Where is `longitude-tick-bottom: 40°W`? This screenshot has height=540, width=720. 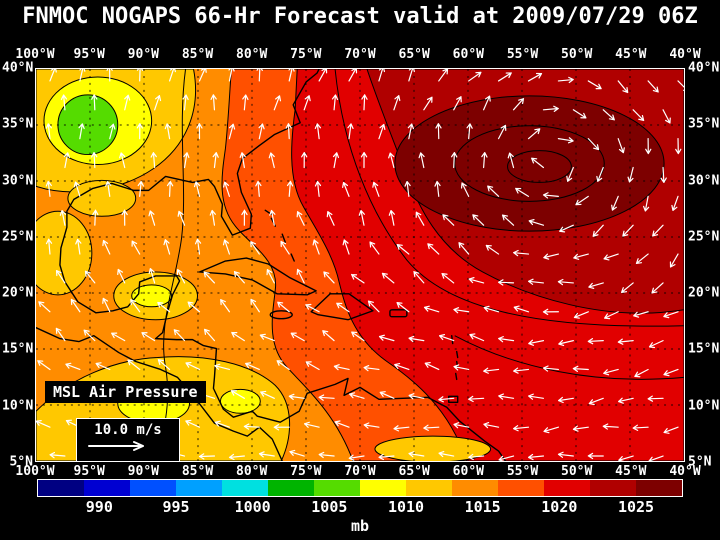
longitude-tick-bottom: 40°W is located at coordinates (685, 471).